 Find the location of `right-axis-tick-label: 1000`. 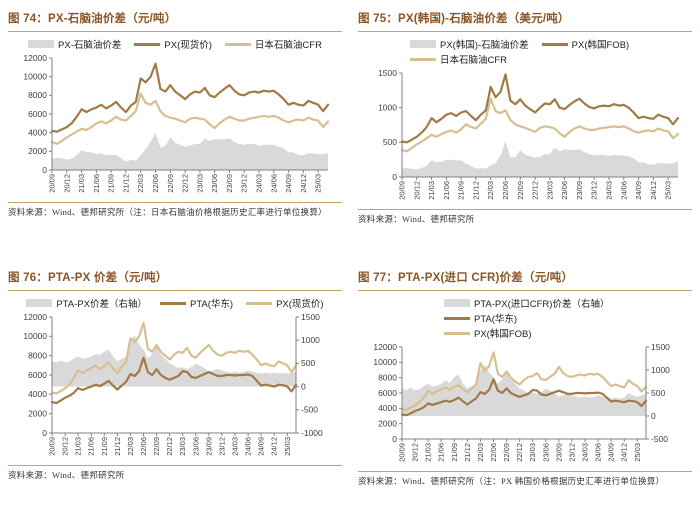

right-axis-tick-label: 1000 is located at coordinates (660, 370).